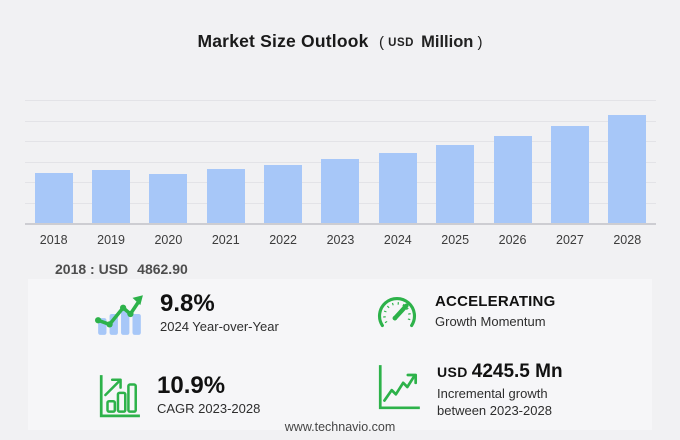 The width and height of the screenshot is (680, 440). Describe the element at coordinates (570, 240) in the screenshot. I see `x-tick-2027: 2027` at that location.